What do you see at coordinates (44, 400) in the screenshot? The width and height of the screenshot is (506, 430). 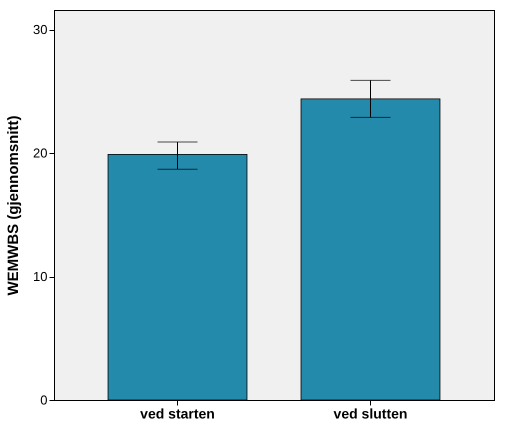 I see `y-tick-label: 0` at bounding box center [44, 400].